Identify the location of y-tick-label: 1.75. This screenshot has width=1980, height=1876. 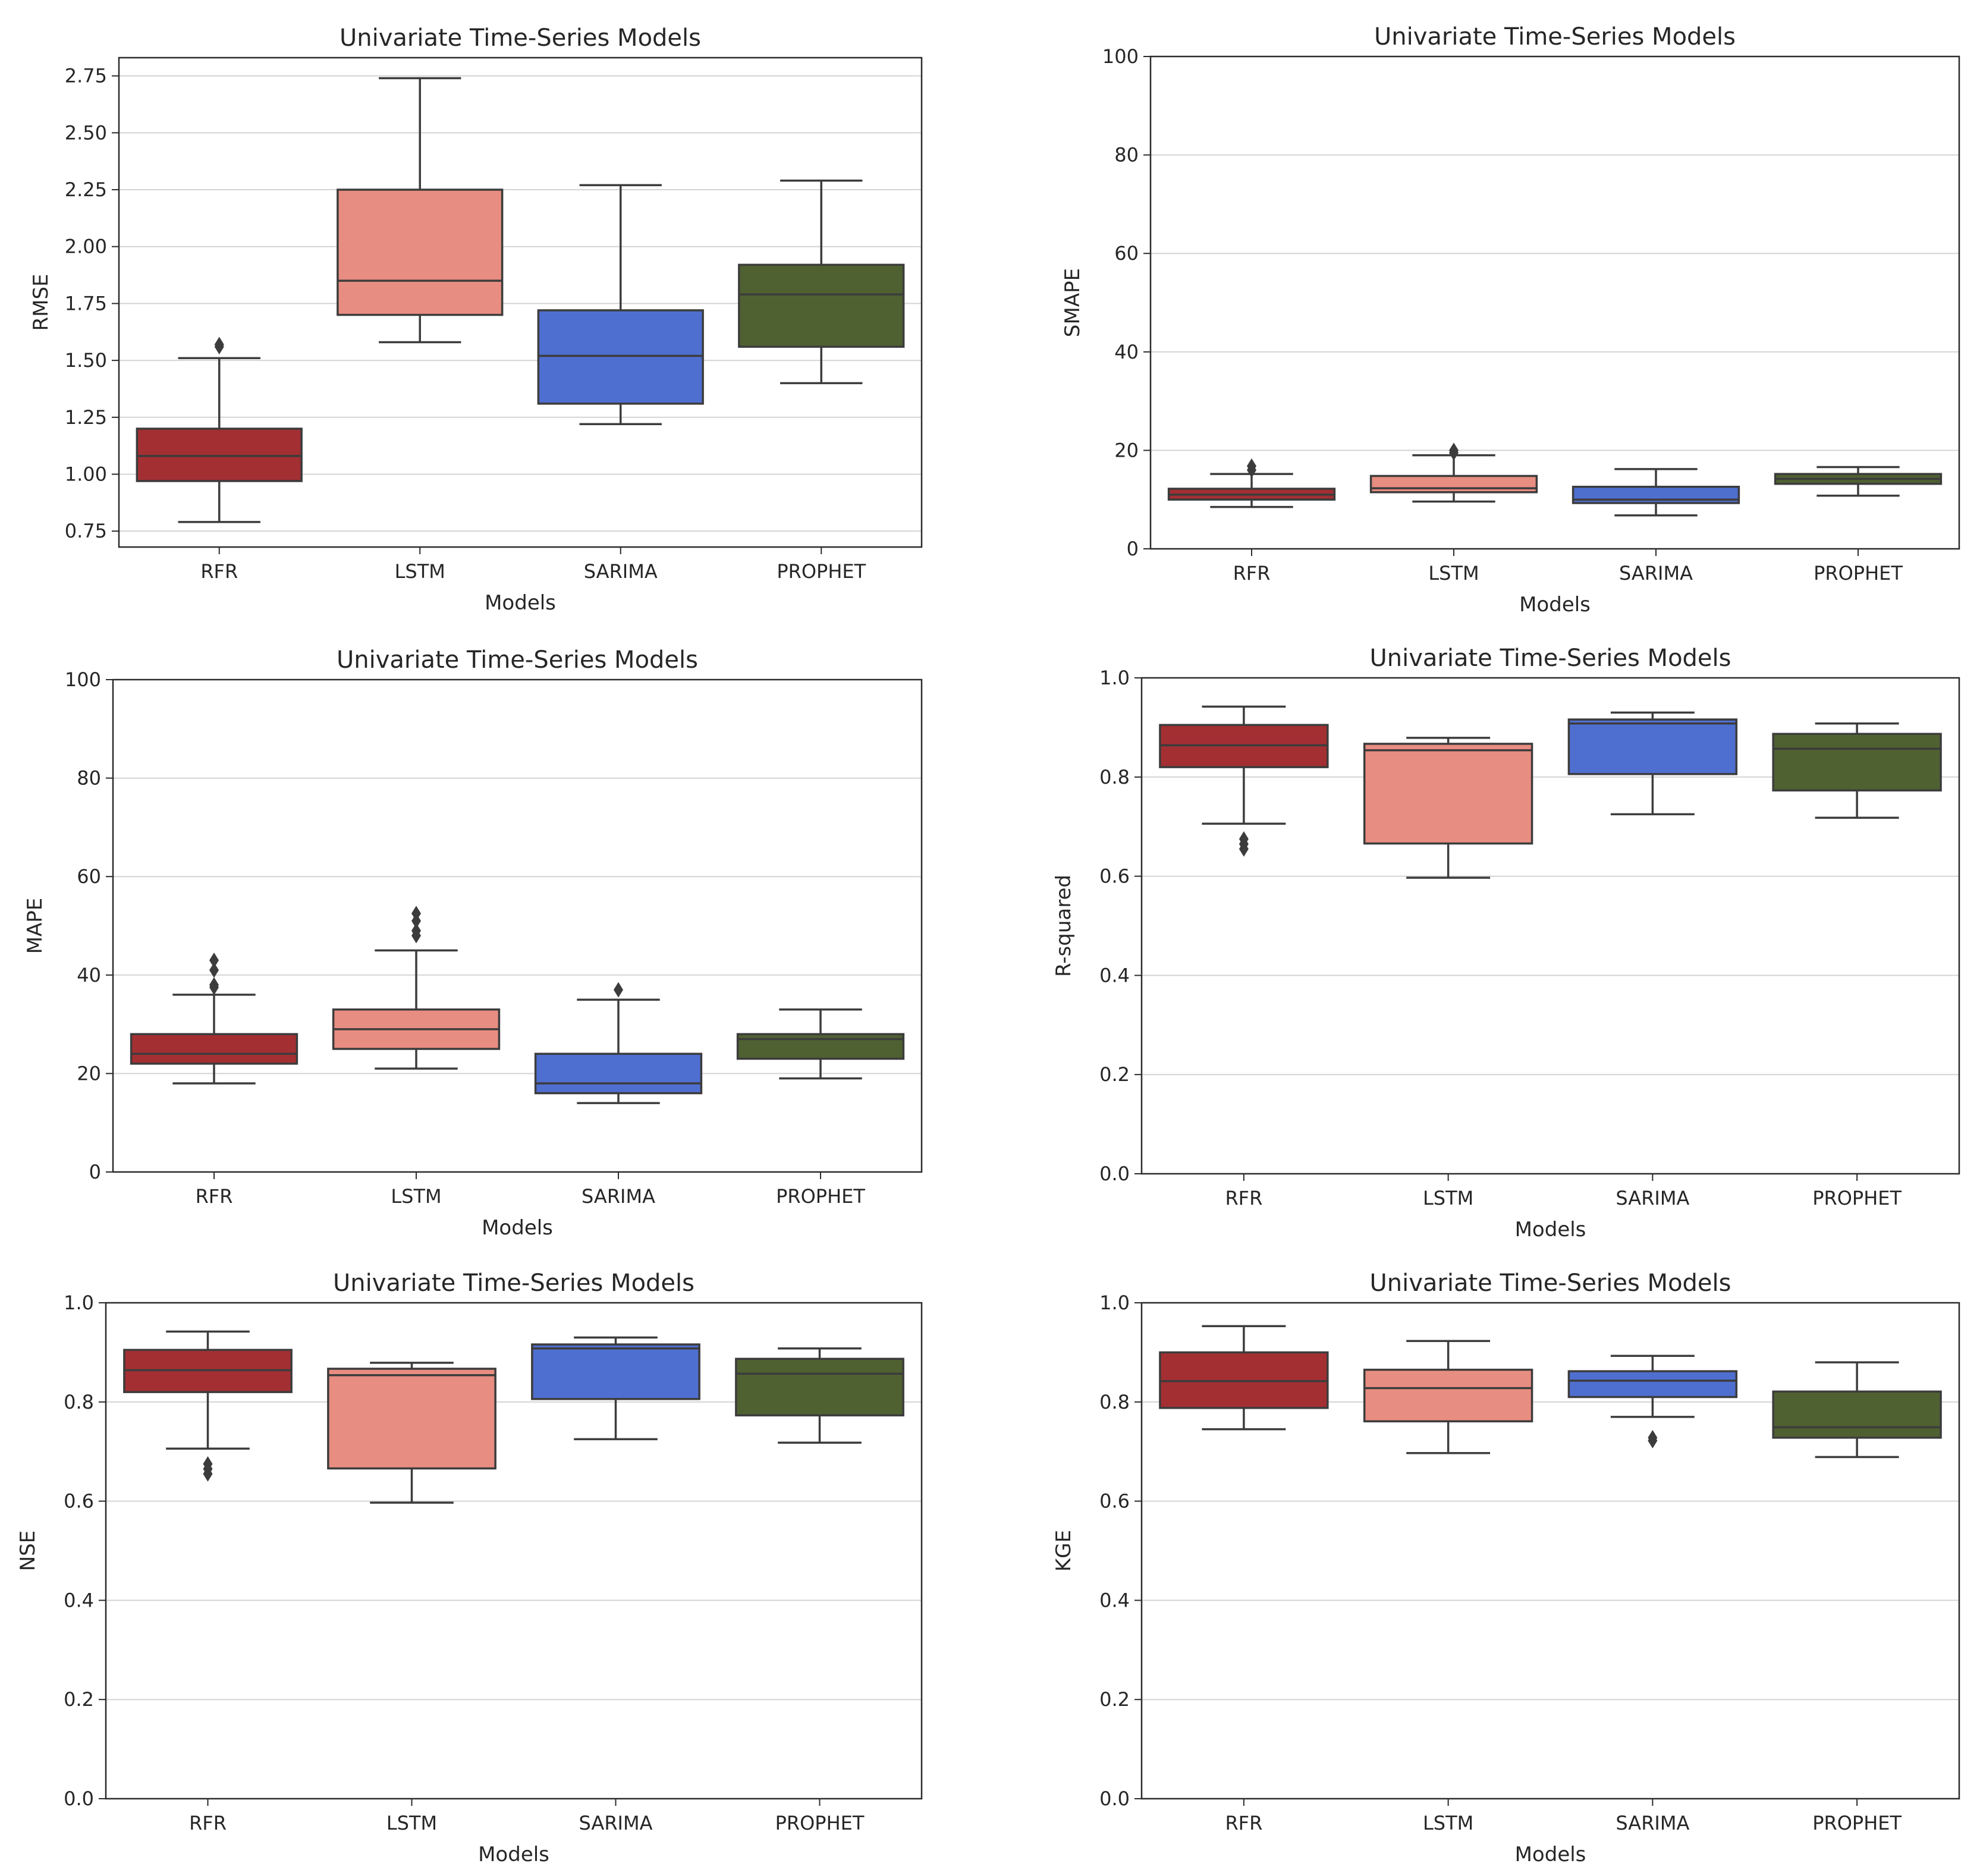
(86, 303).